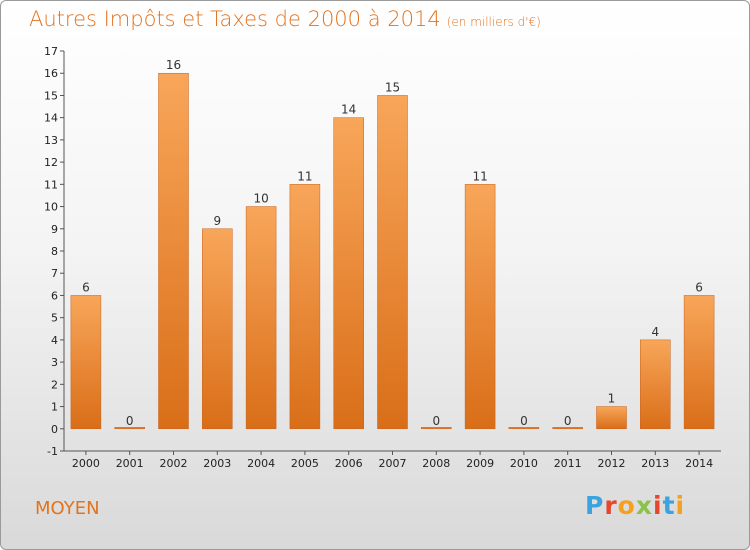 Image resolution: width=750 pixels, height=550 pixels. I want to click on y-tick-label: 9, so click(54, 229).